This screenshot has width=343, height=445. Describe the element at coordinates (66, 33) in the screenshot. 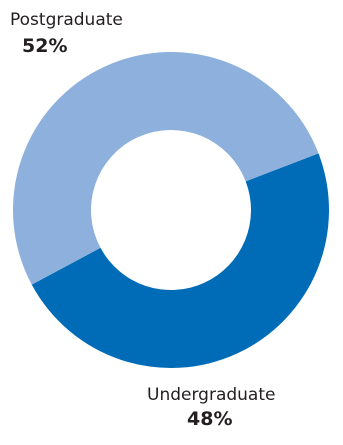

I see `slice-label-postgraduate: Postgraduate 52%` at that location.